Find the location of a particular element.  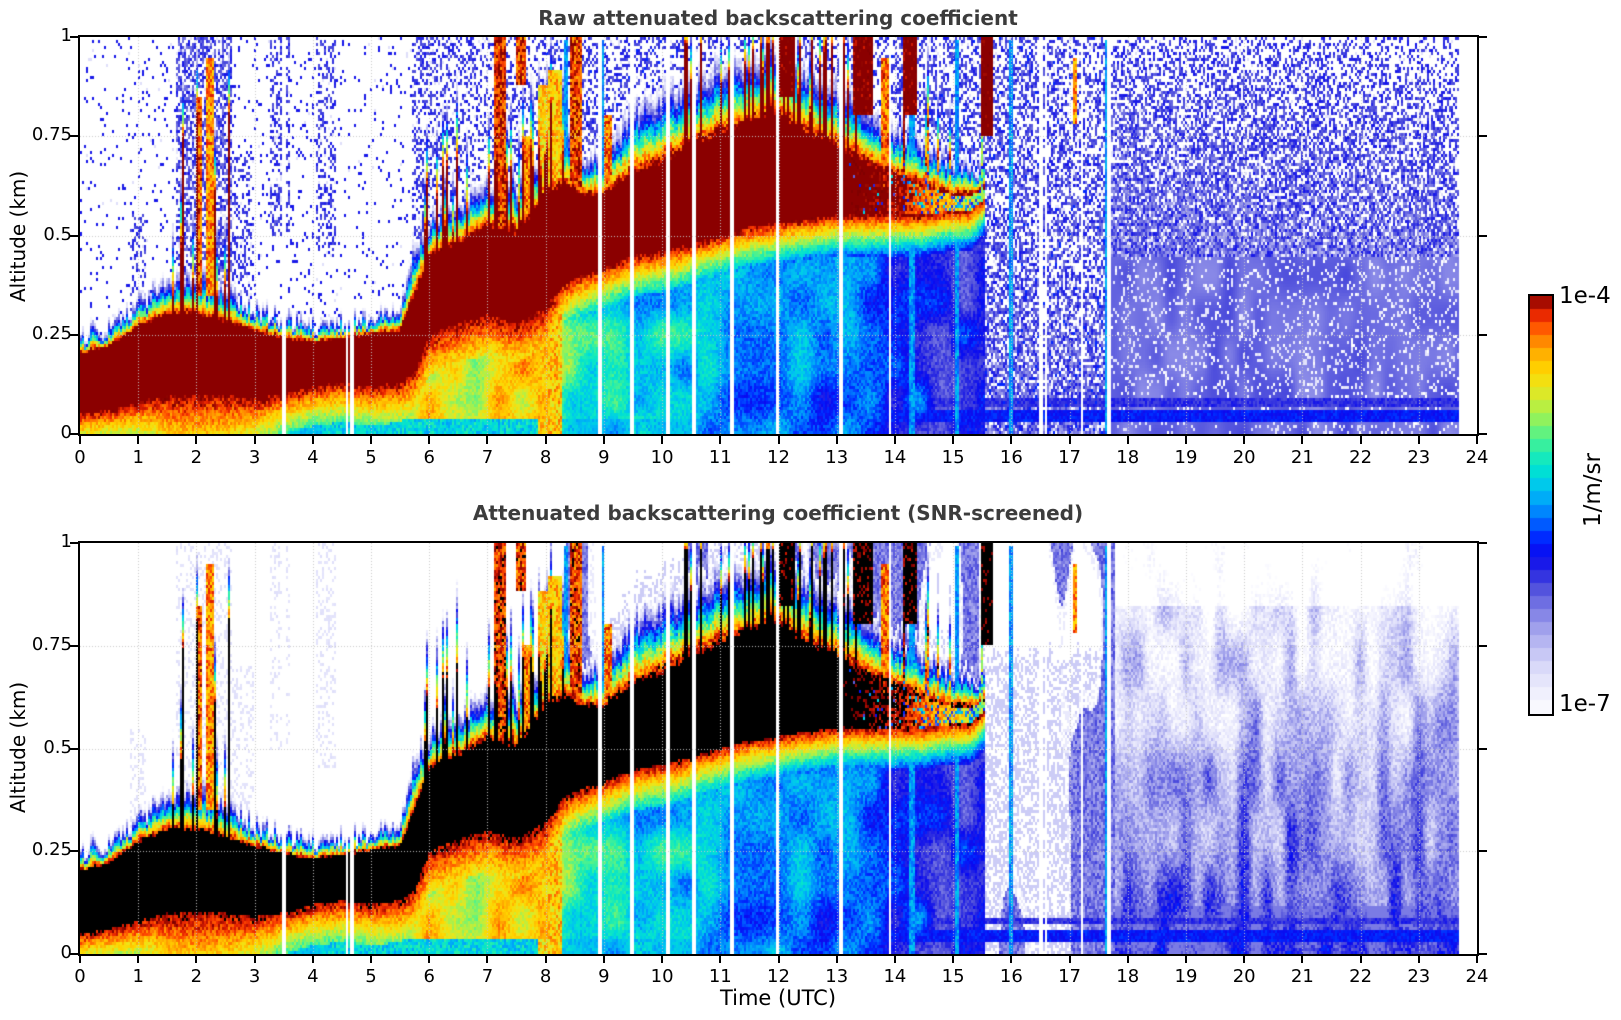

x-tick-label-screened: 18 is located at coordinates (1128, 976).